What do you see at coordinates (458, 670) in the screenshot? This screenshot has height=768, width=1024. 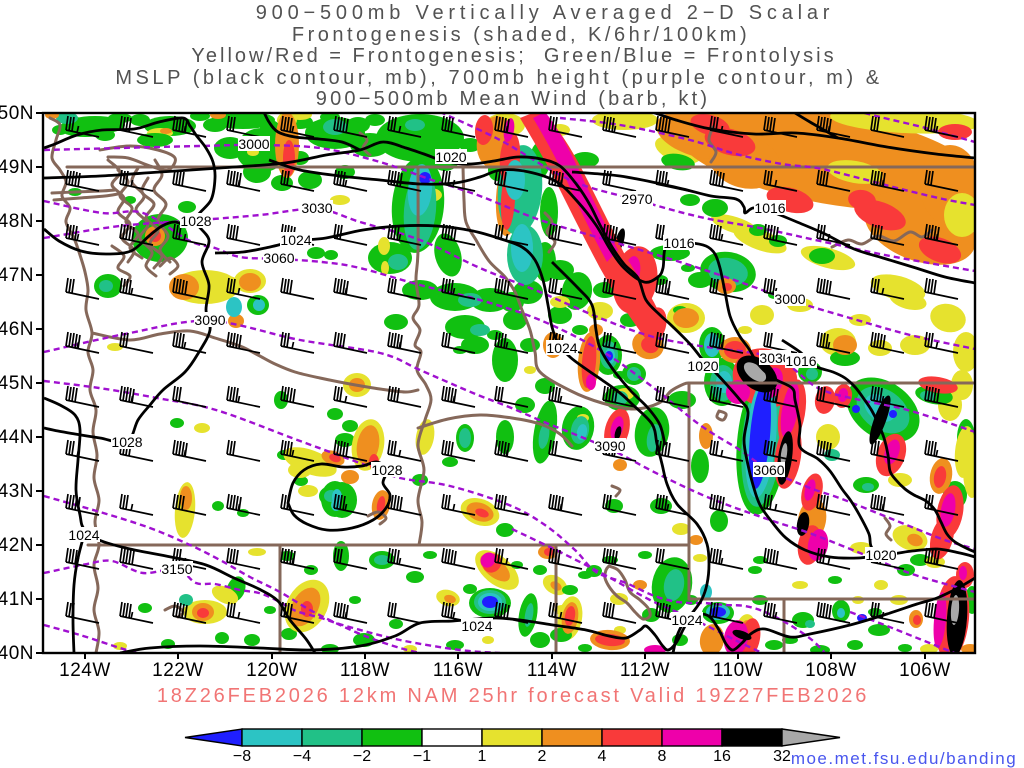 I see `svg-text: 116W` at bounding box center [458, 670].